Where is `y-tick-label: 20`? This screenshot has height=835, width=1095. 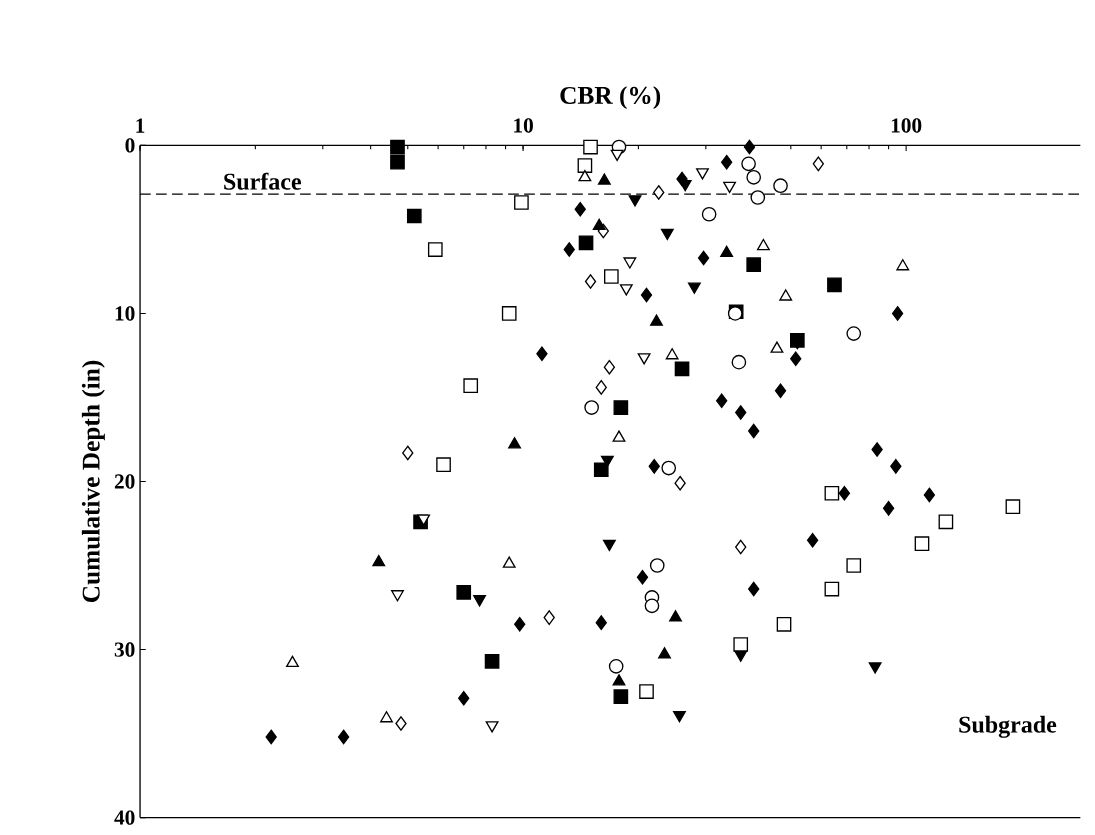
y-tick-label: 20 is located at coordinates (124, 481).